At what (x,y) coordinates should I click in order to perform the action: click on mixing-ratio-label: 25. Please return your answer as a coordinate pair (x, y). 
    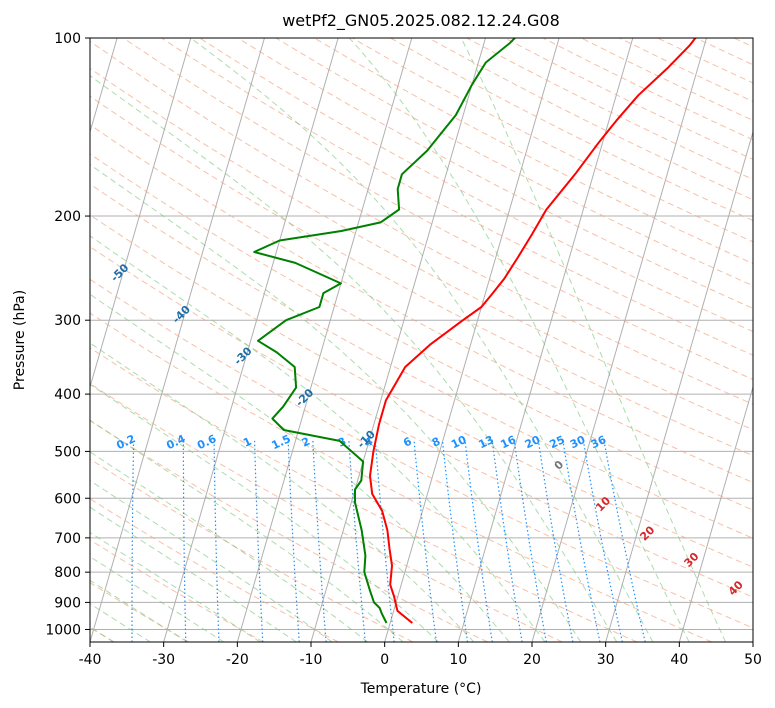
    Looking at the image, I should click on (557, 442).